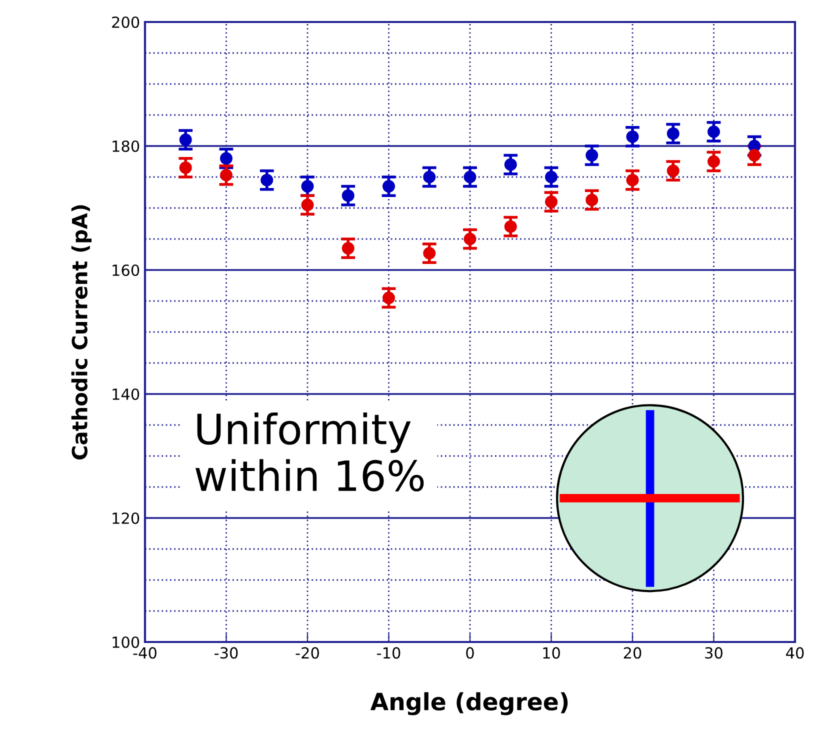 The image size is (816, 738). What do you see at coordinates (126, 270) in the screenshot?
I see `y-tick-label: 160` at bounding box center [126, 270].